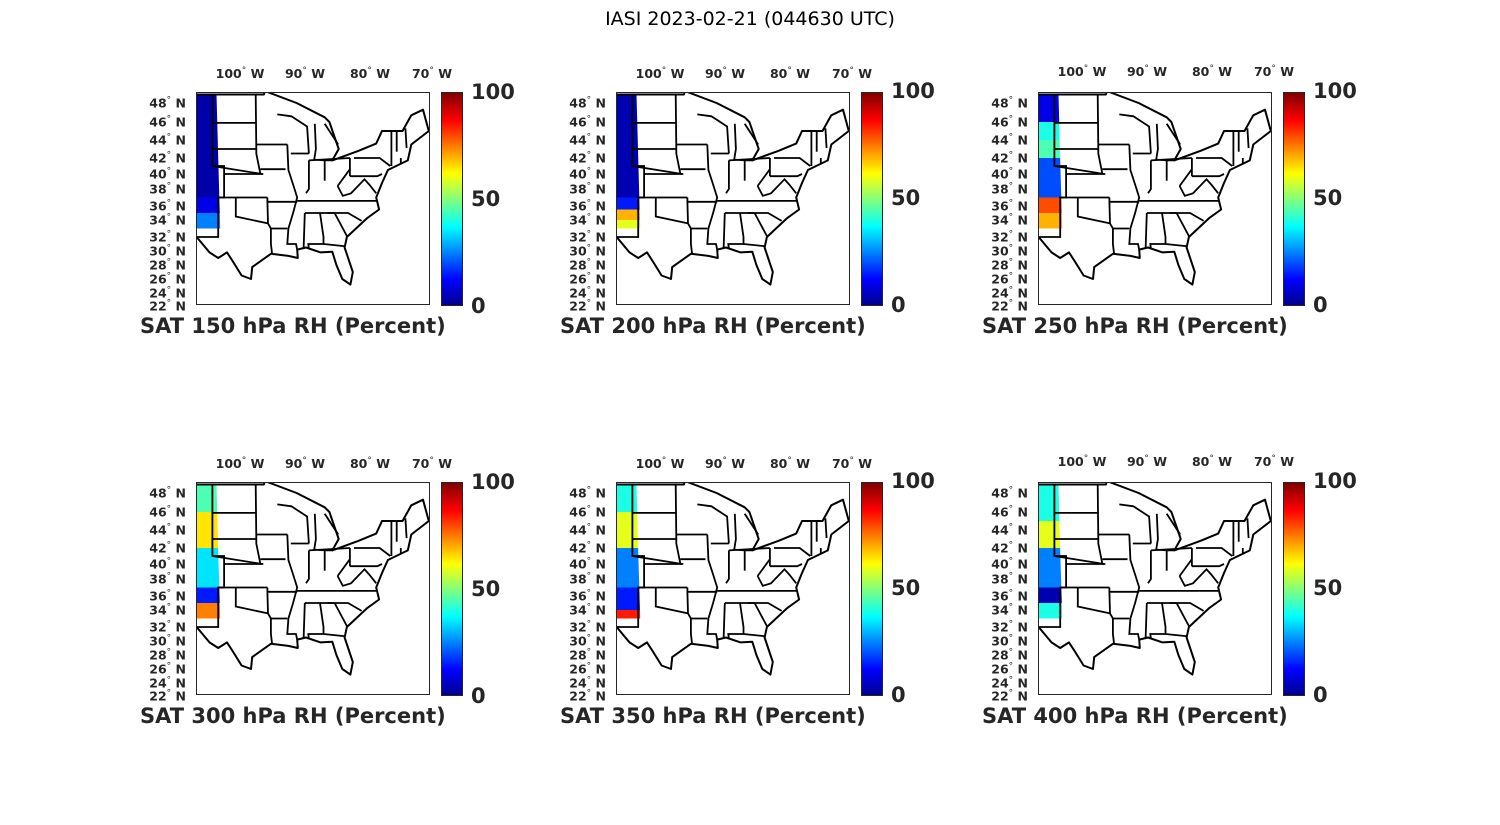 The image size is (1500, 825). What do you see at coordinates (158, 122) in the screenshot?
I see `lat-value: 46` at bounding box center [158, 122].